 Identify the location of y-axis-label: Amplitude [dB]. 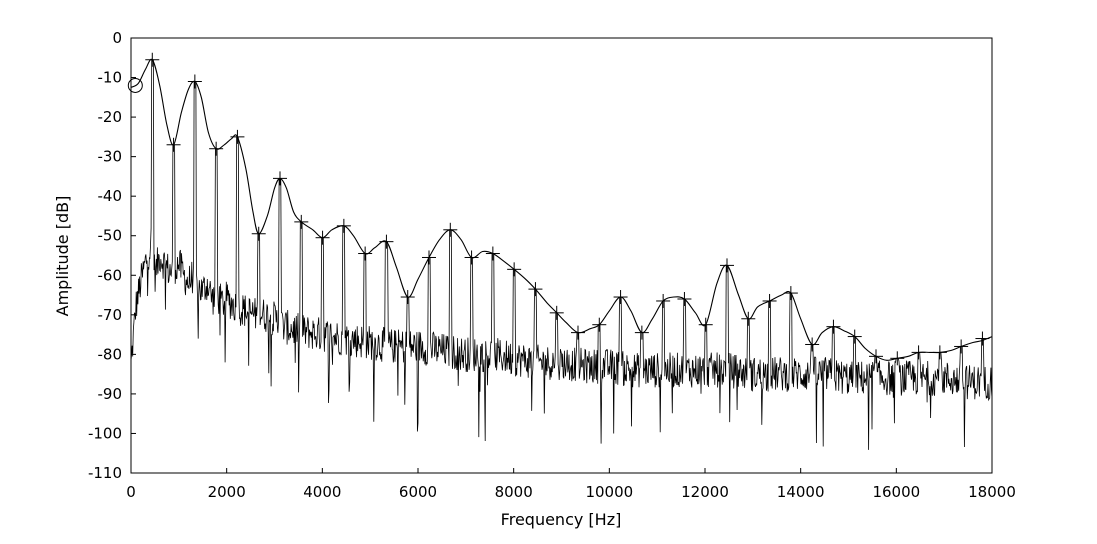
(62, 256).